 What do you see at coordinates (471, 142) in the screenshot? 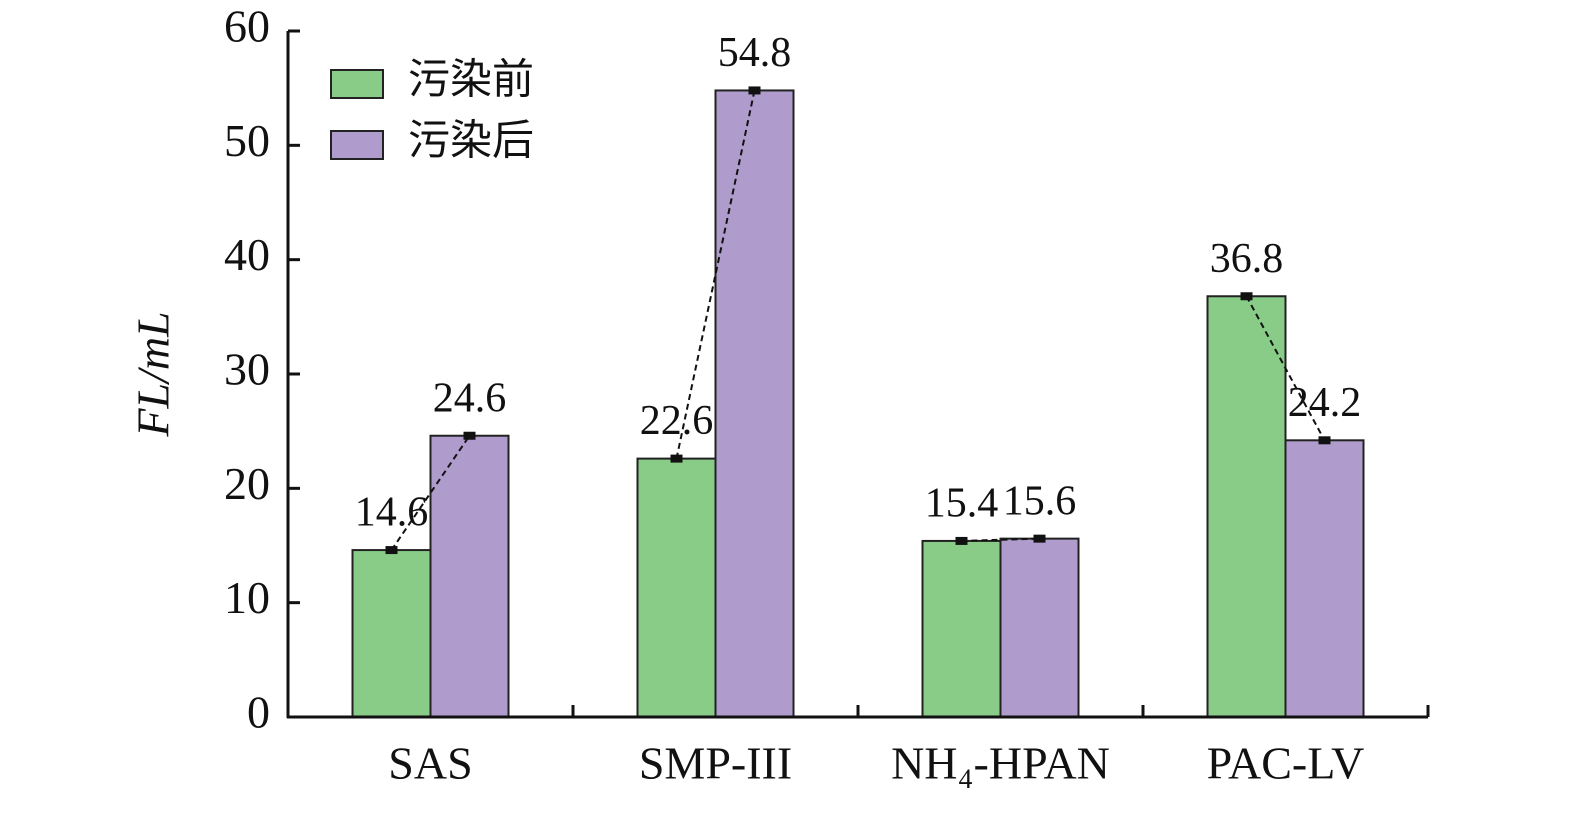
I see `legend-label: 污染后` at bounding box center [471, 142].